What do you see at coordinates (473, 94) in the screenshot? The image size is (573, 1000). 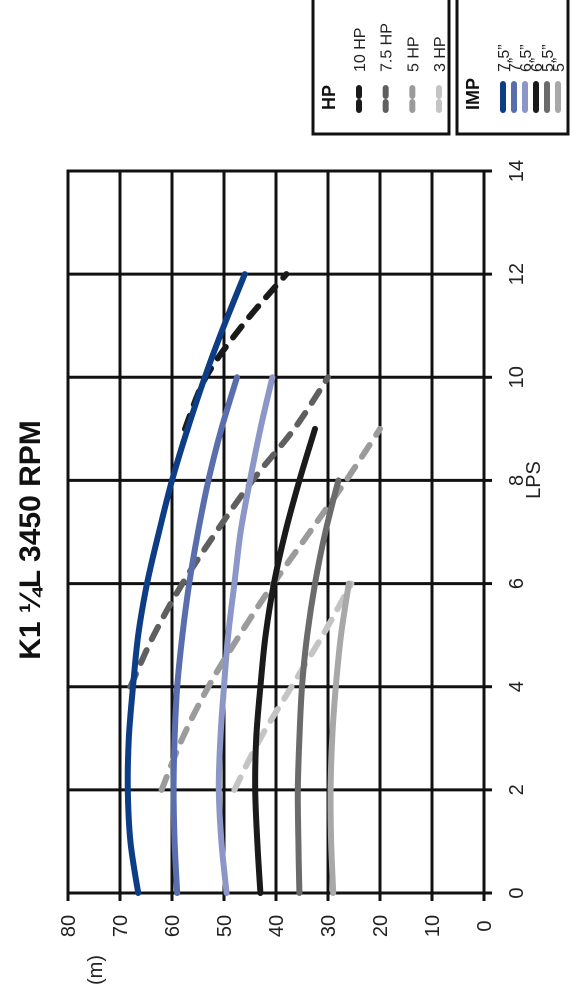 I see `legend-imp-title: IMP` at bounding box center [473, 94].